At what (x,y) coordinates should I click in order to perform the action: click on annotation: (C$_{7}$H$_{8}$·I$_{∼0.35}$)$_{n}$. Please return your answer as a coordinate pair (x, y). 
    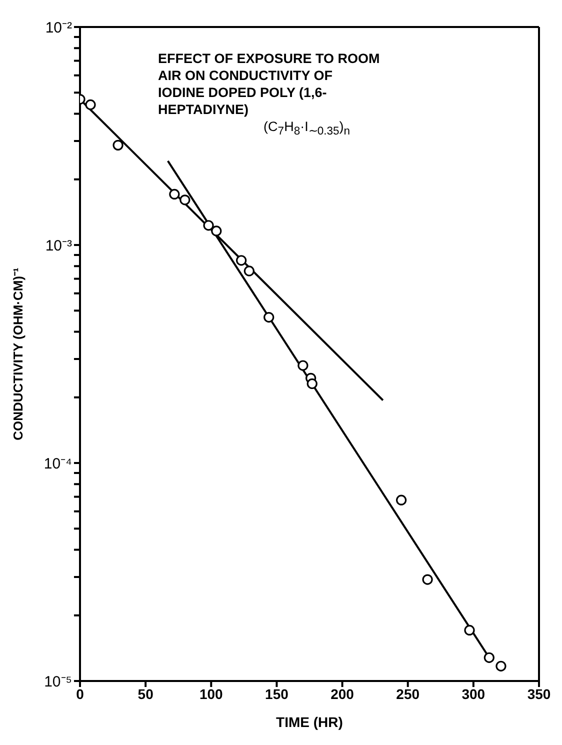
    Looking at the image, I should click on (306, 129).